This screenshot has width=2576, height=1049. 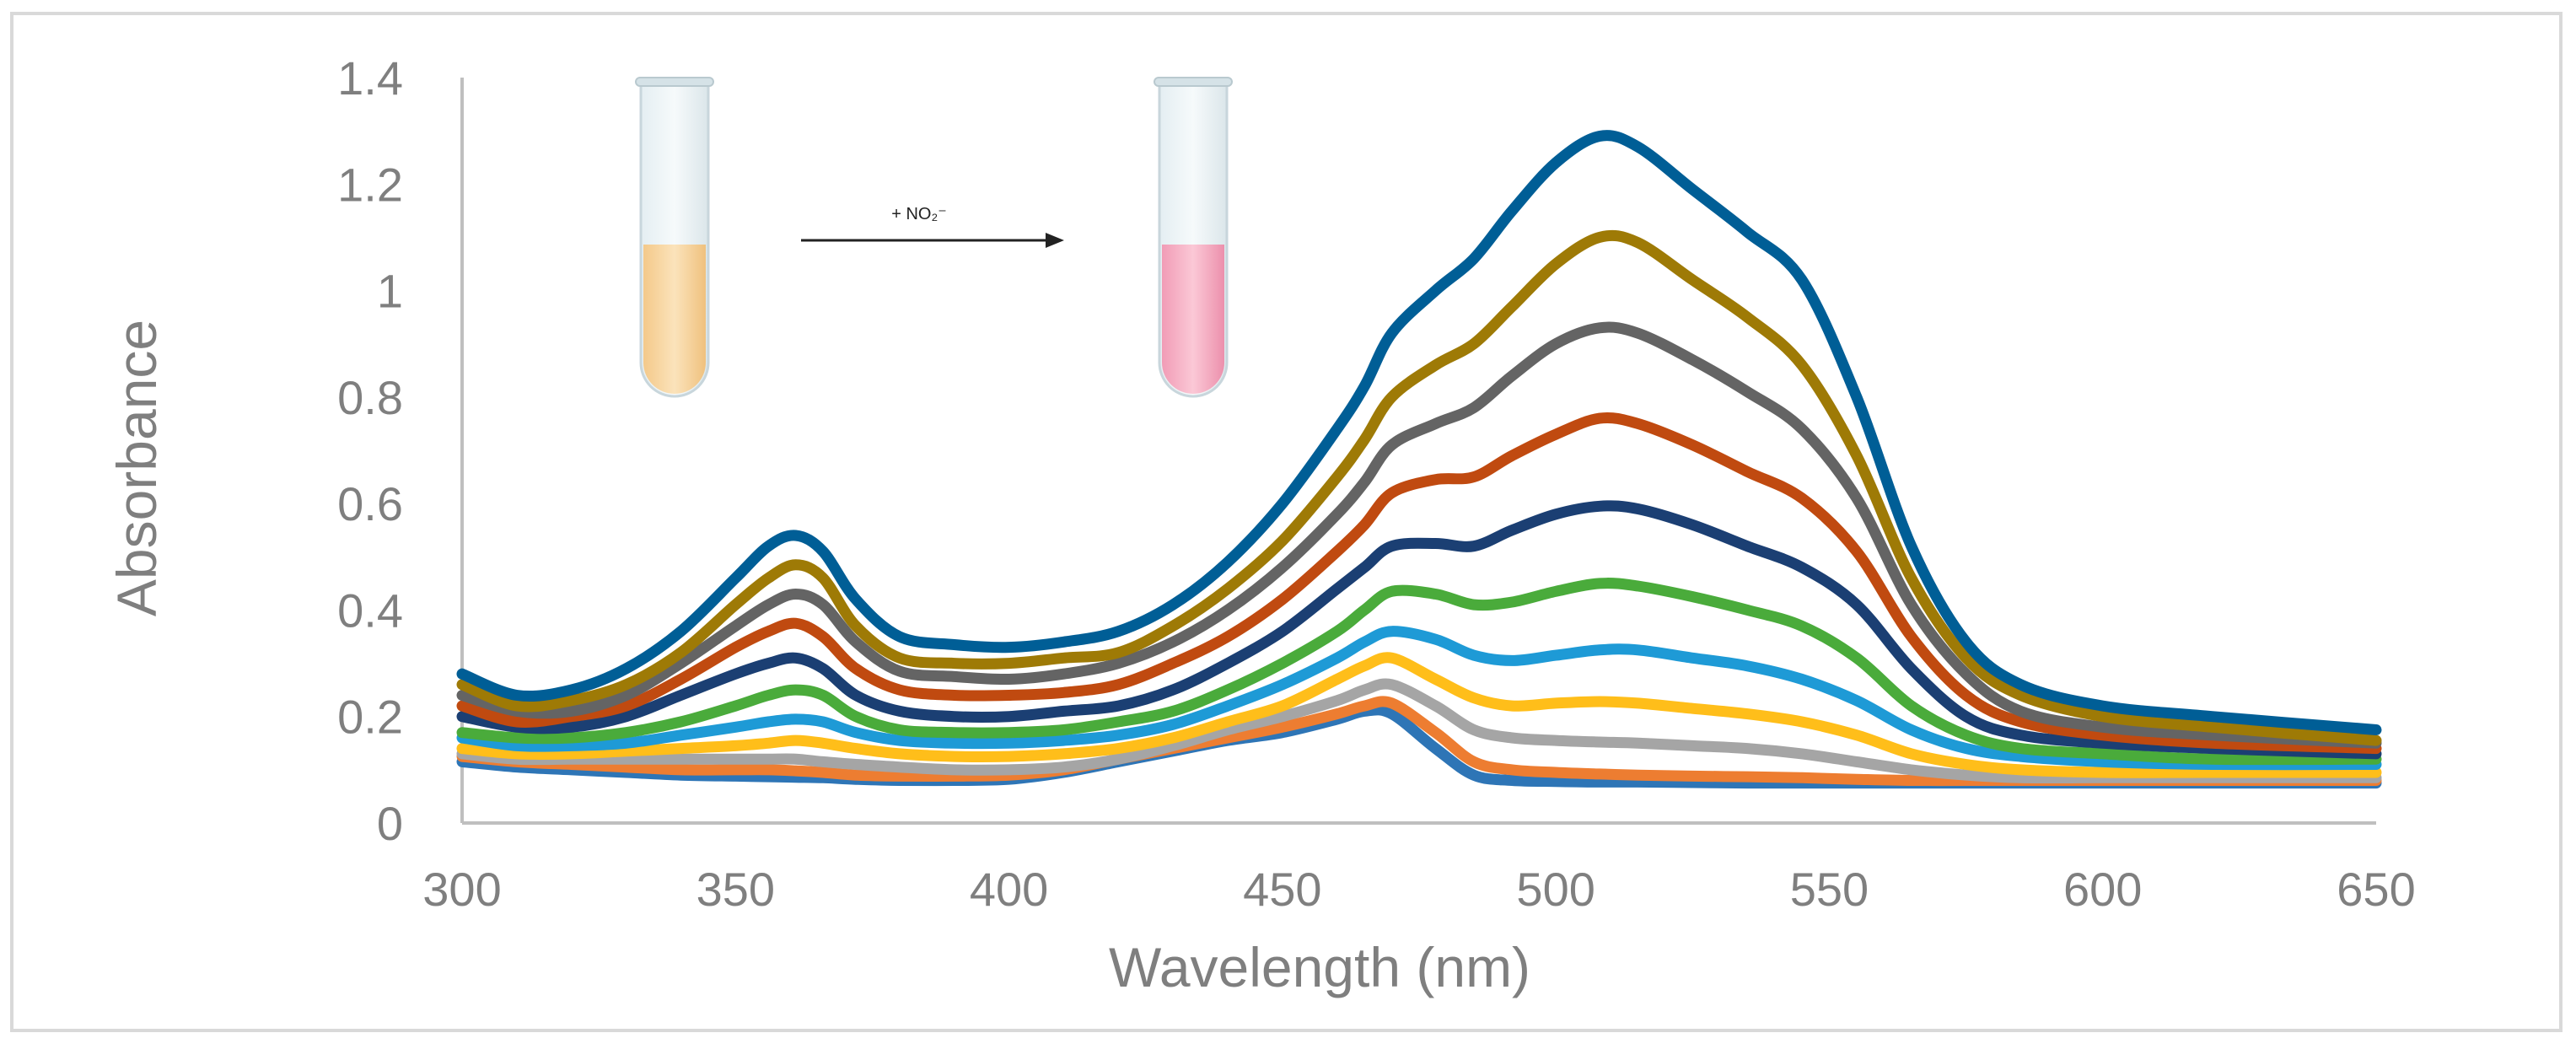 I want to click on x-tick-label: 400, so click(x=1009, y=889).